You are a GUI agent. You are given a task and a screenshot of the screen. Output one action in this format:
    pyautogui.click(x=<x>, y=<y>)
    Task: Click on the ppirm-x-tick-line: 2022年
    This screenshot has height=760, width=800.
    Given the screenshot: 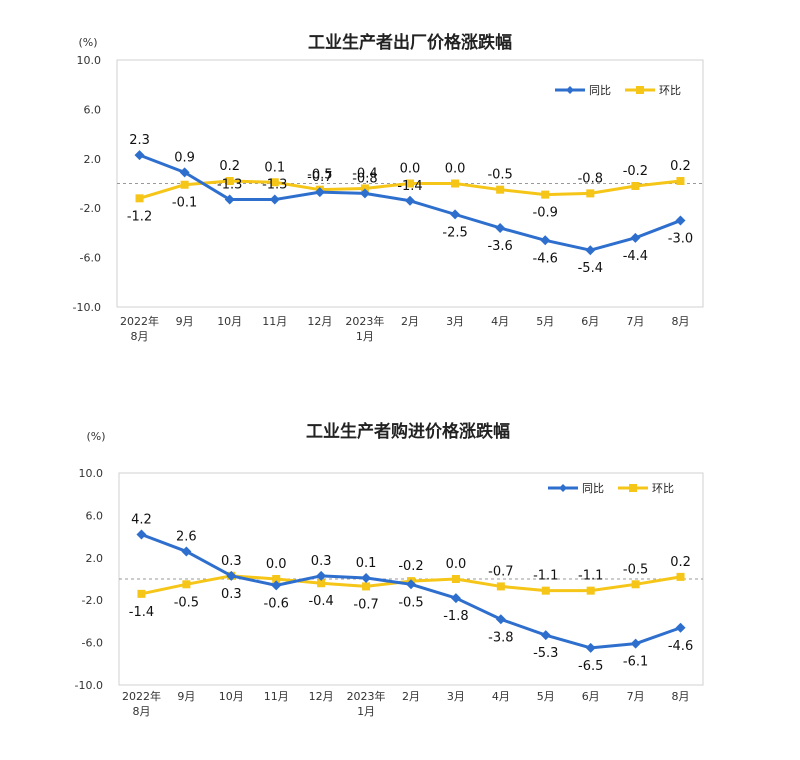 What is the action you would take?
    pyautogui.click(x=141, y=696)
    